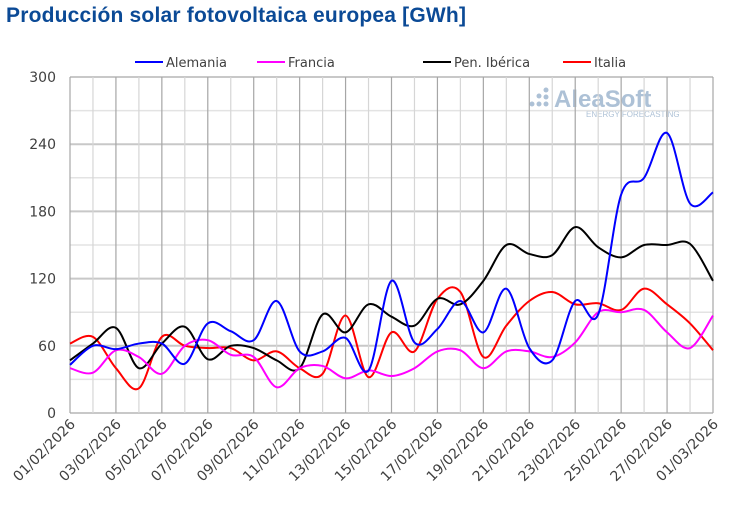  What do you see at coordinates (492, 63) in the screenshot?
I see `legend-label: Pen. Ibérica` at bounding box center [492, 63].